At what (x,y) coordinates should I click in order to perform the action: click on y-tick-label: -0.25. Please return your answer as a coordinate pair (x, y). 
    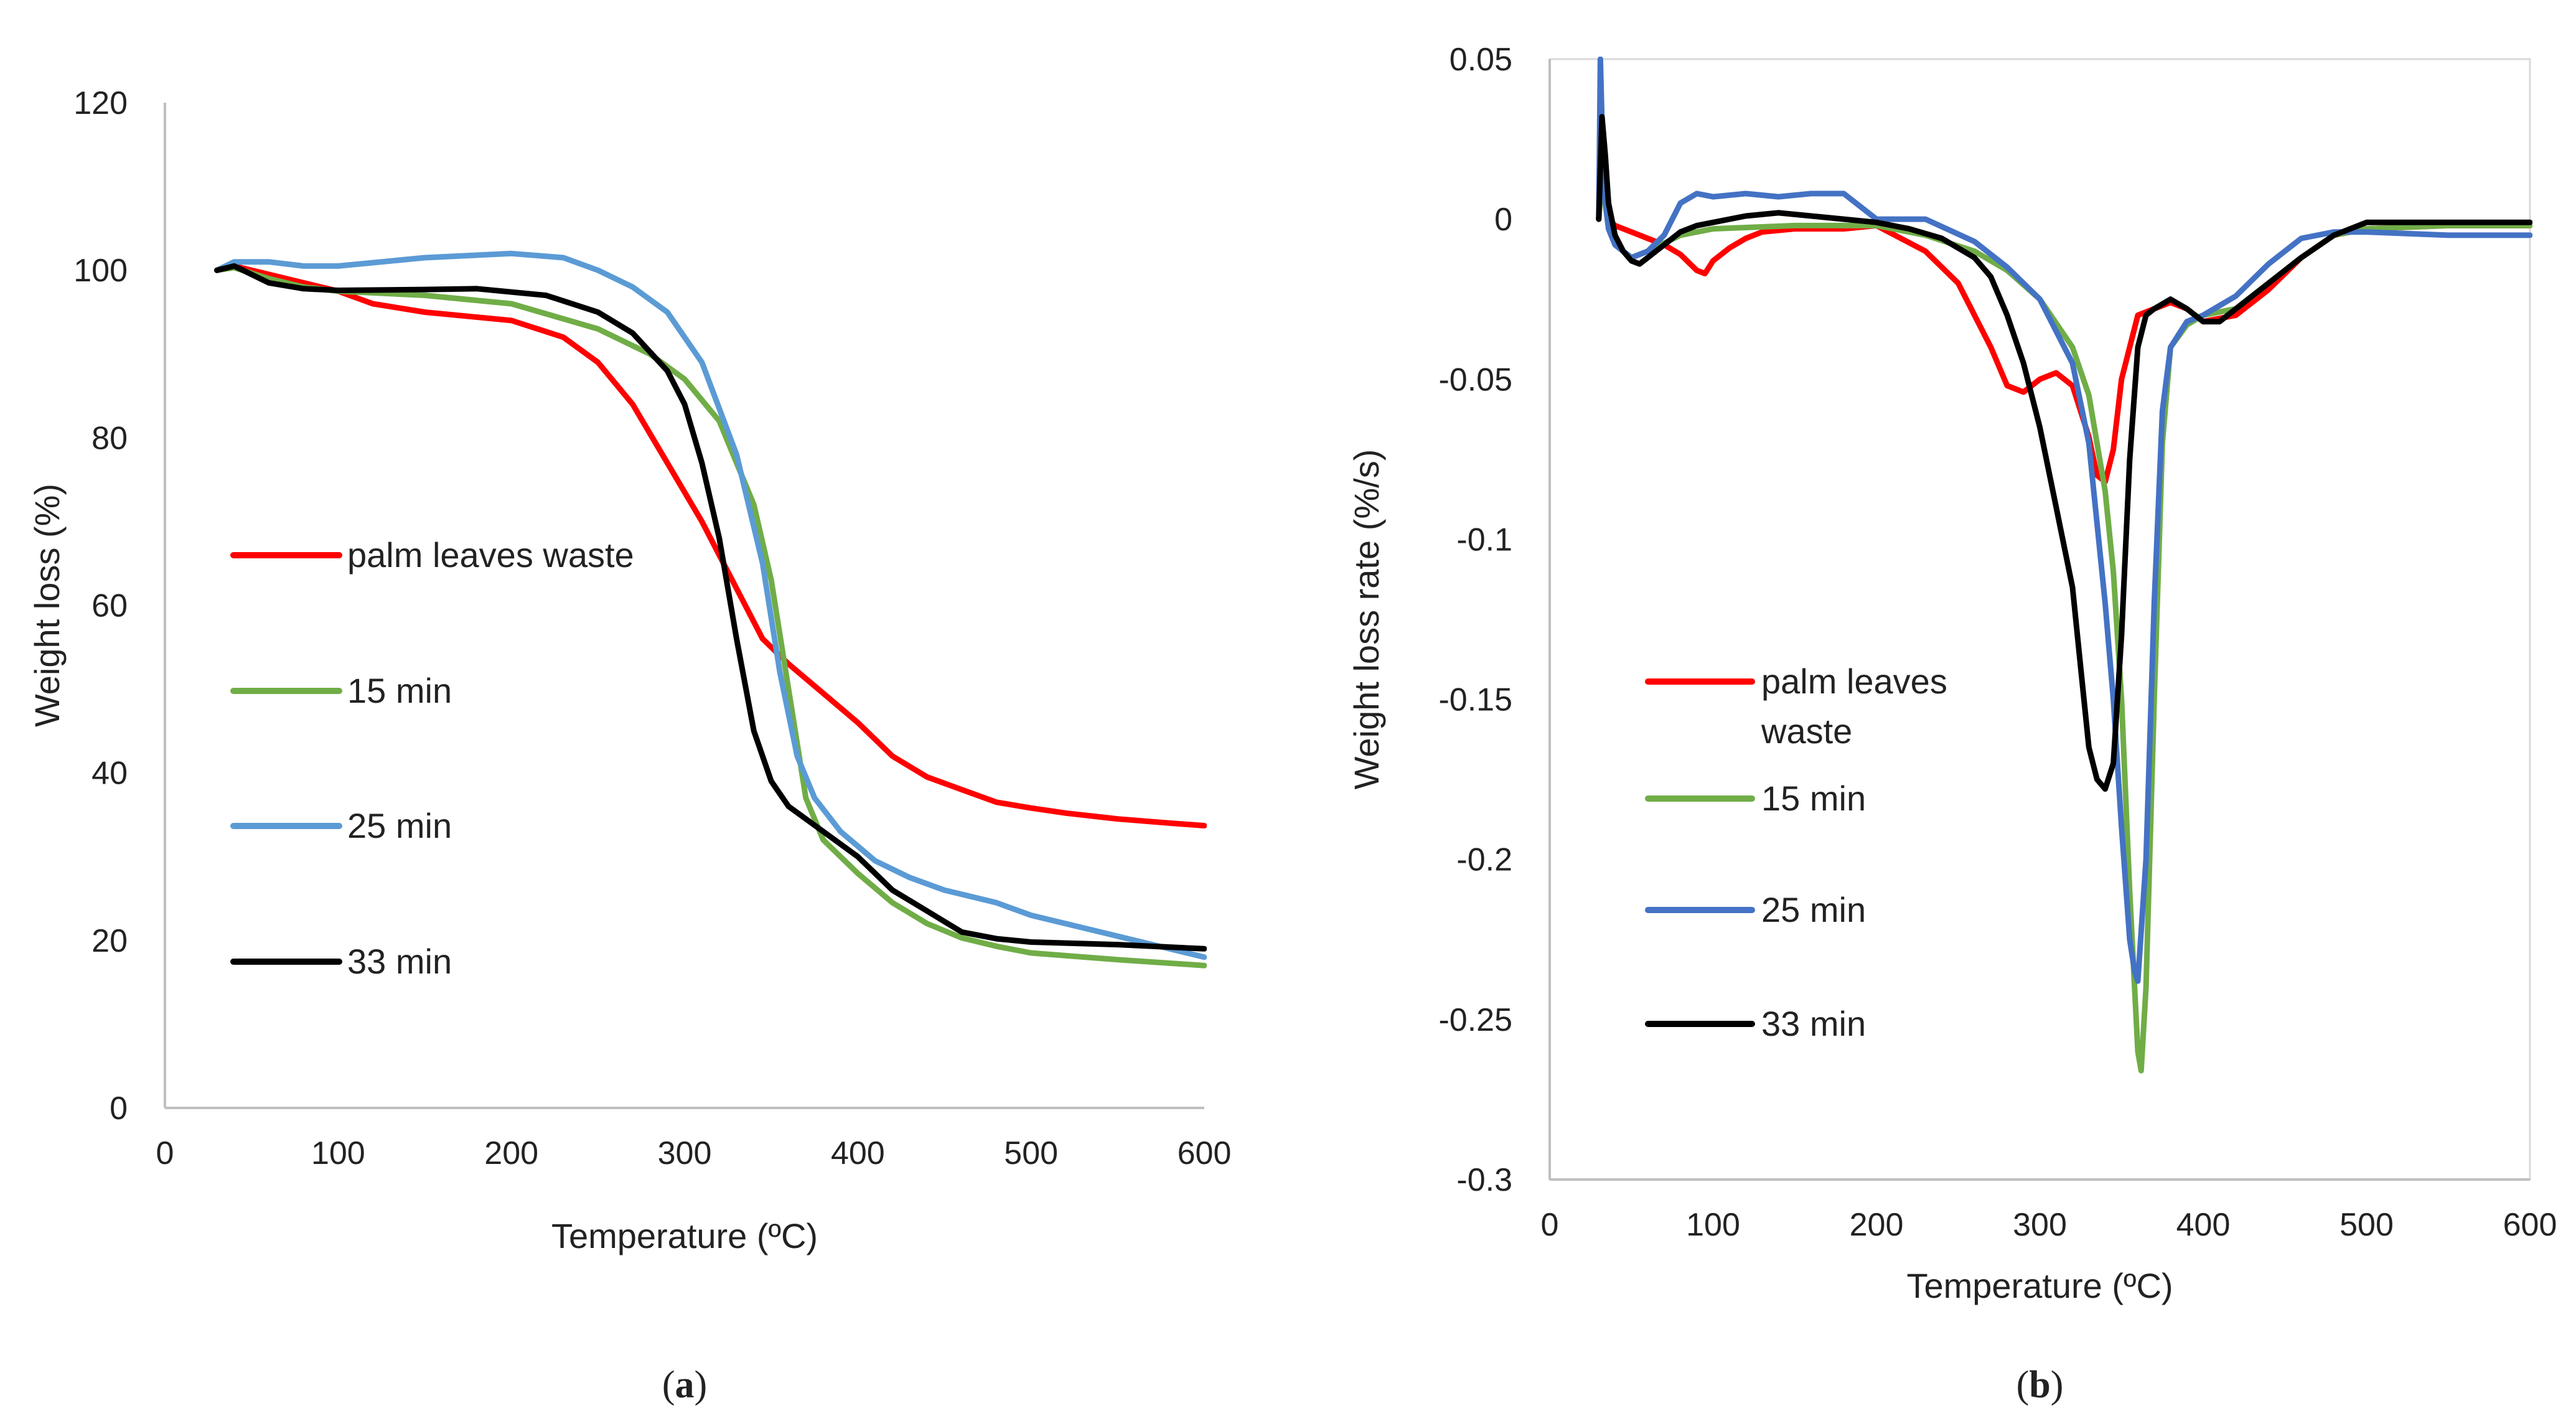
    Looking at the image, I should click on (1475, 1020).